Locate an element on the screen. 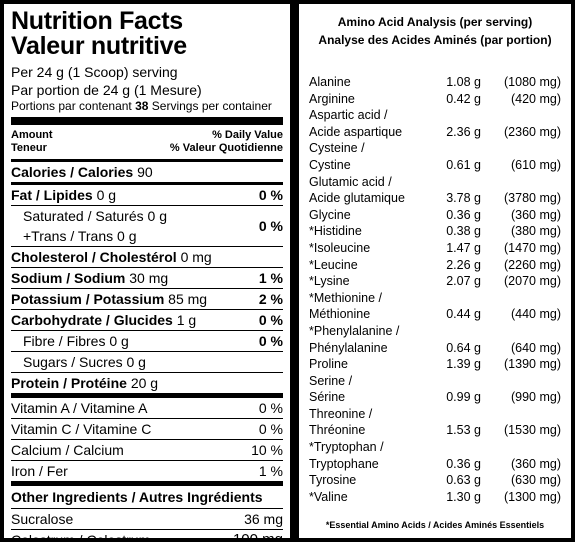  nutrient-label: Sodium / Sodium is located at coordinates (68, 278).